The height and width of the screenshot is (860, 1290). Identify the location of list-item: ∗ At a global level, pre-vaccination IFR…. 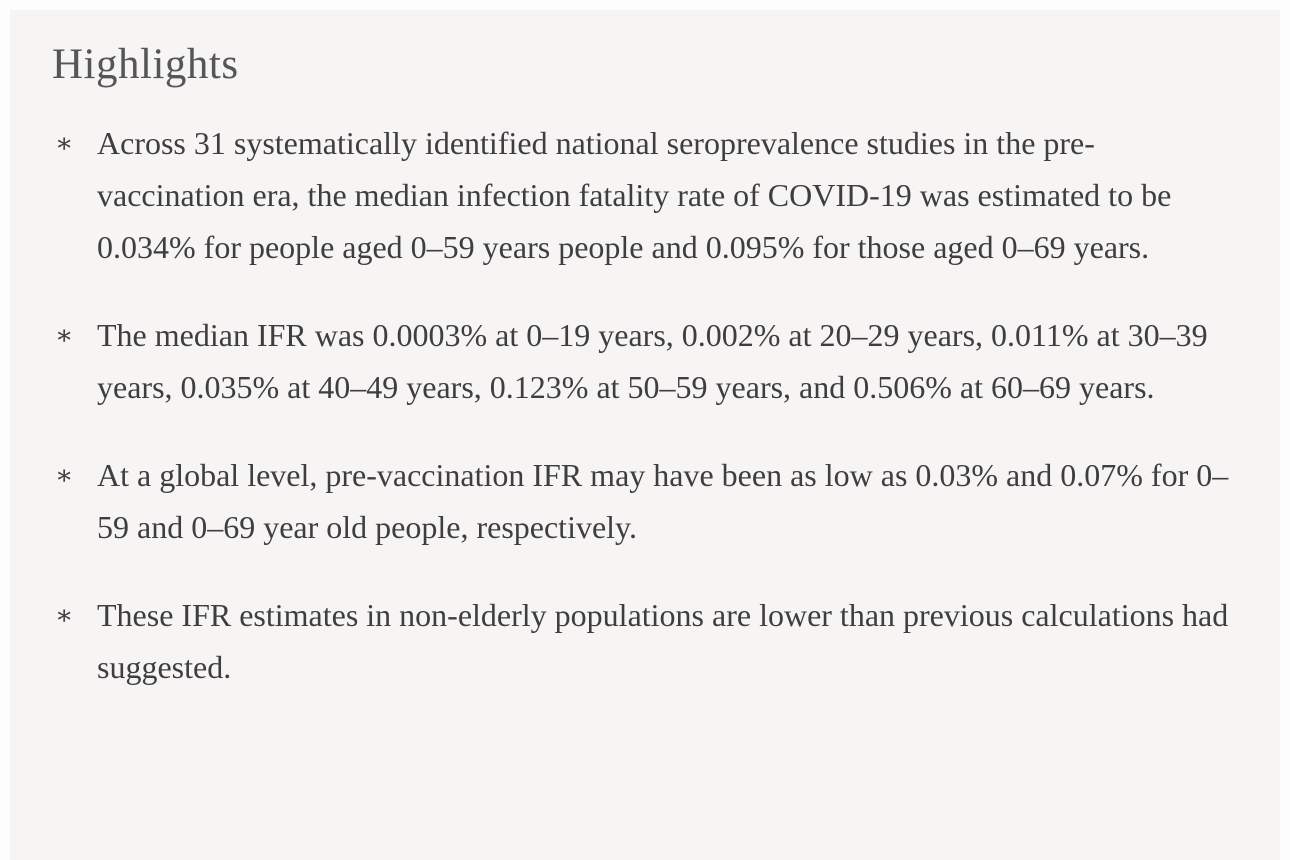
(646, 501).